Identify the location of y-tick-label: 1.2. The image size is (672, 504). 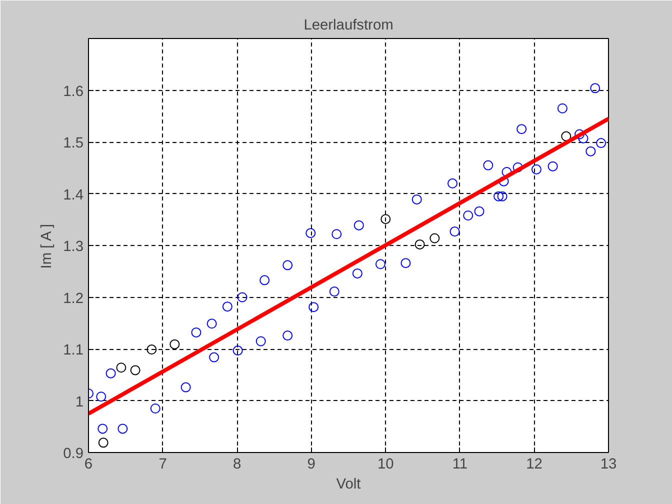
(73, 298).